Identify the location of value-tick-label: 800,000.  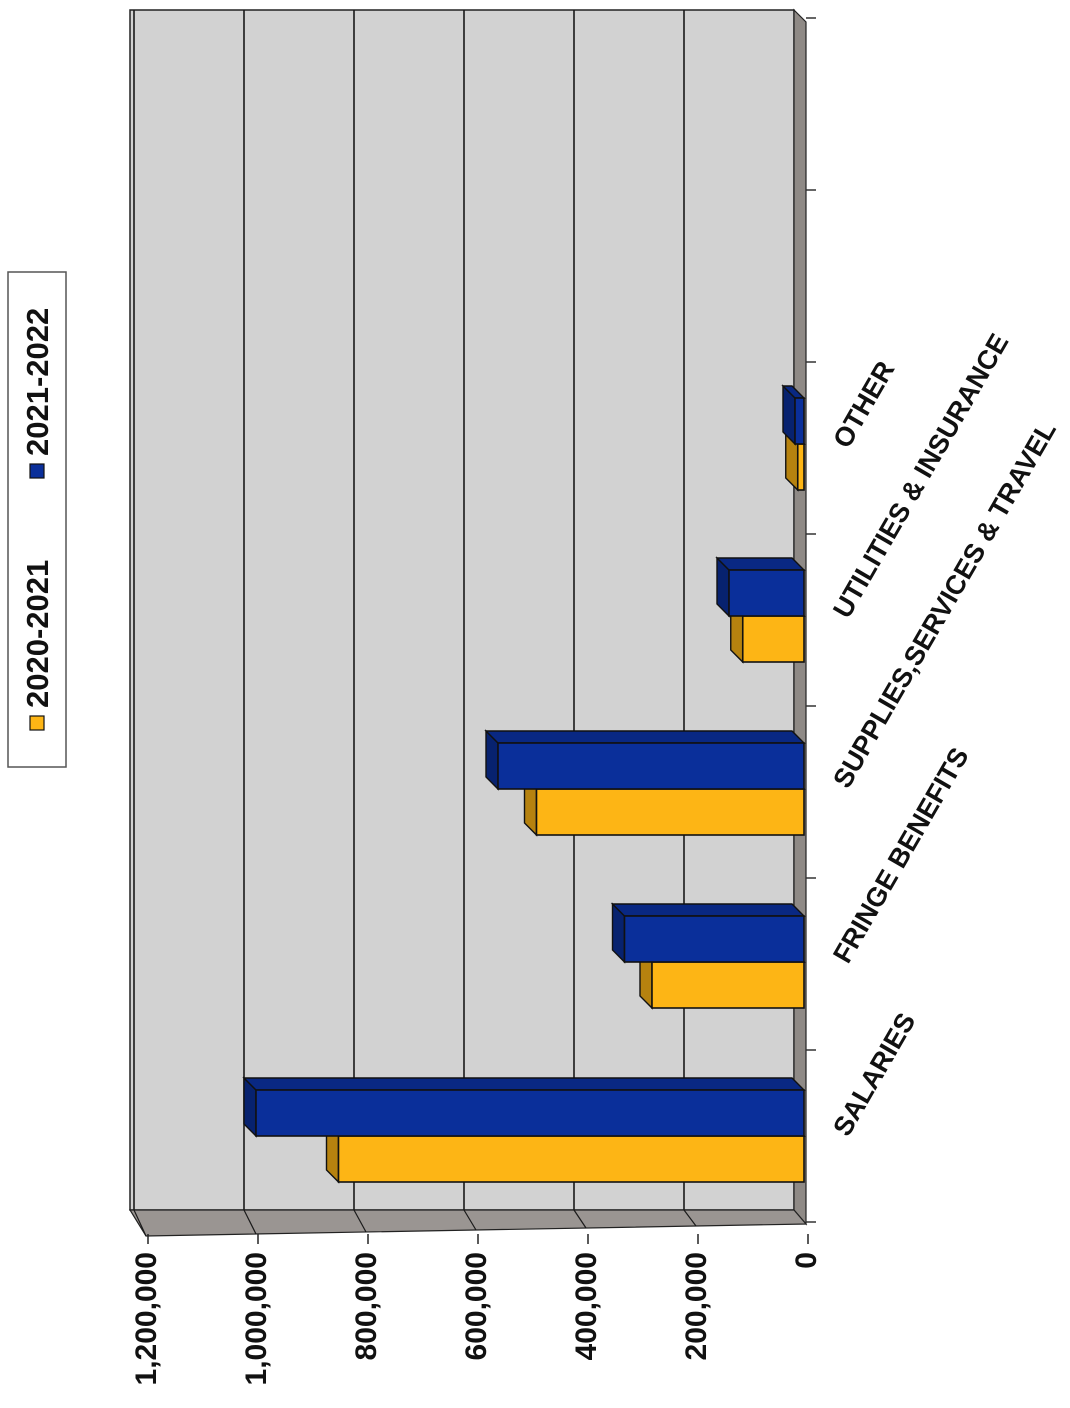
(366, 1306).